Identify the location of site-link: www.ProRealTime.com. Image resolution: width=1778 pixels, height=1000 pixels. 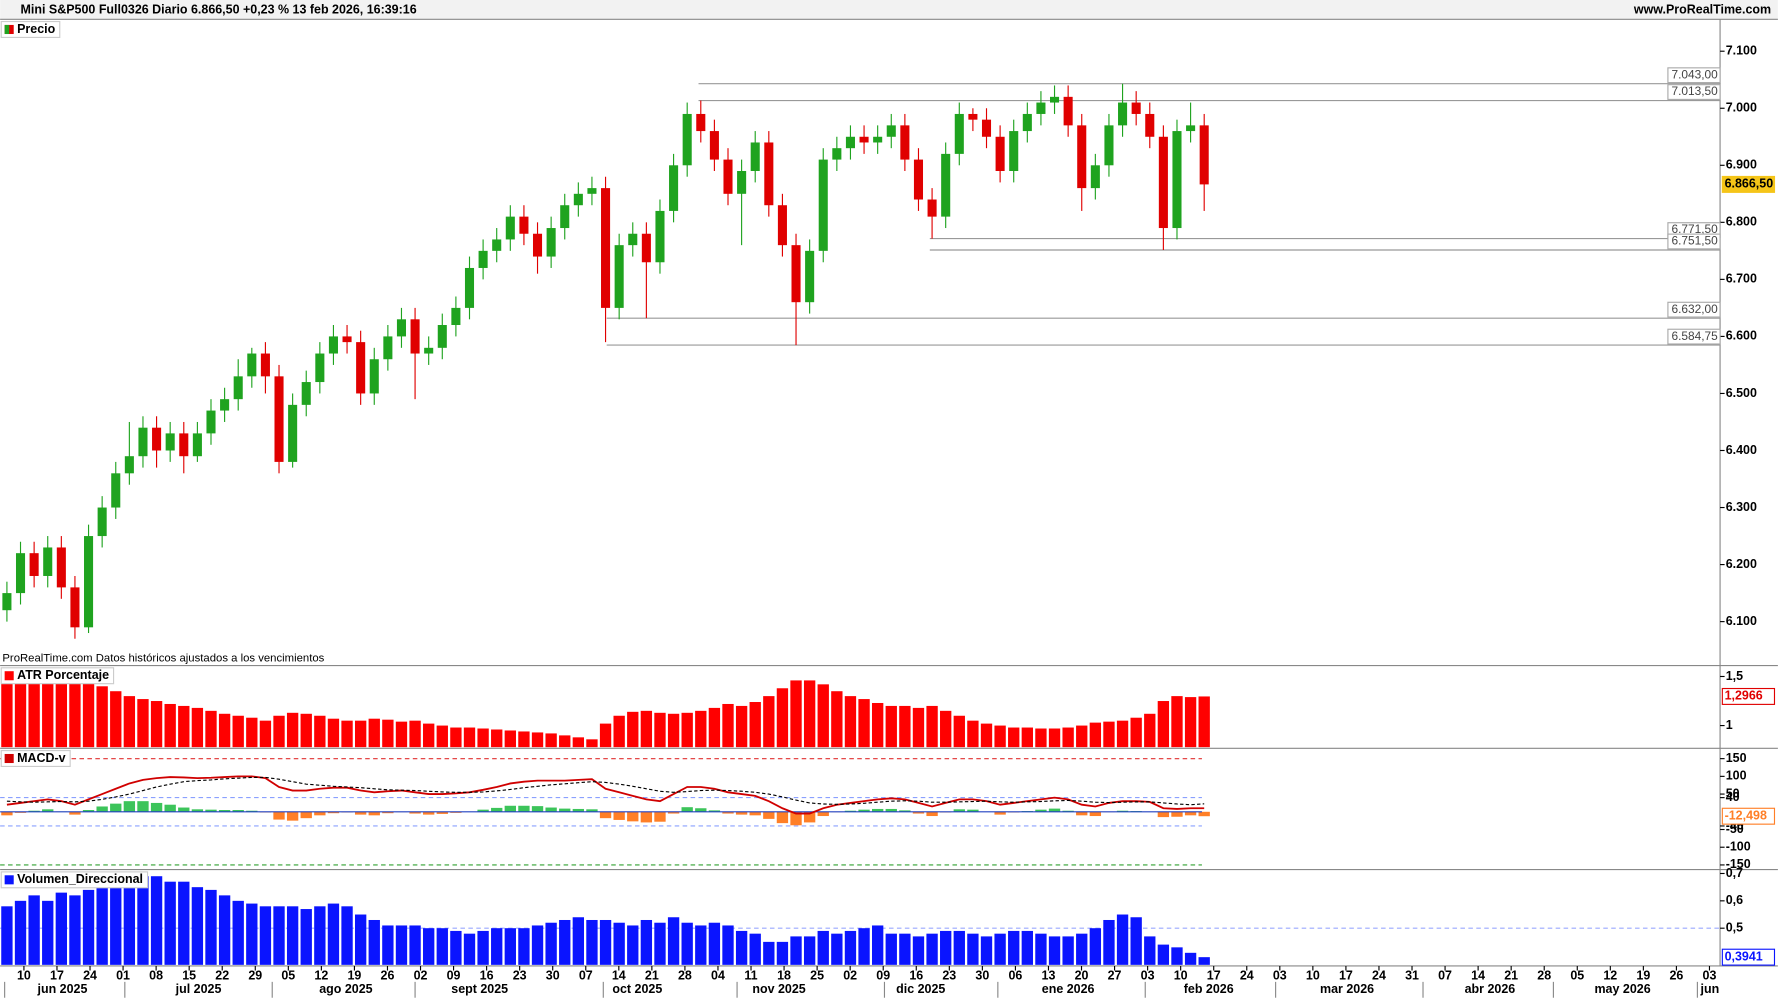
(1702, 10).